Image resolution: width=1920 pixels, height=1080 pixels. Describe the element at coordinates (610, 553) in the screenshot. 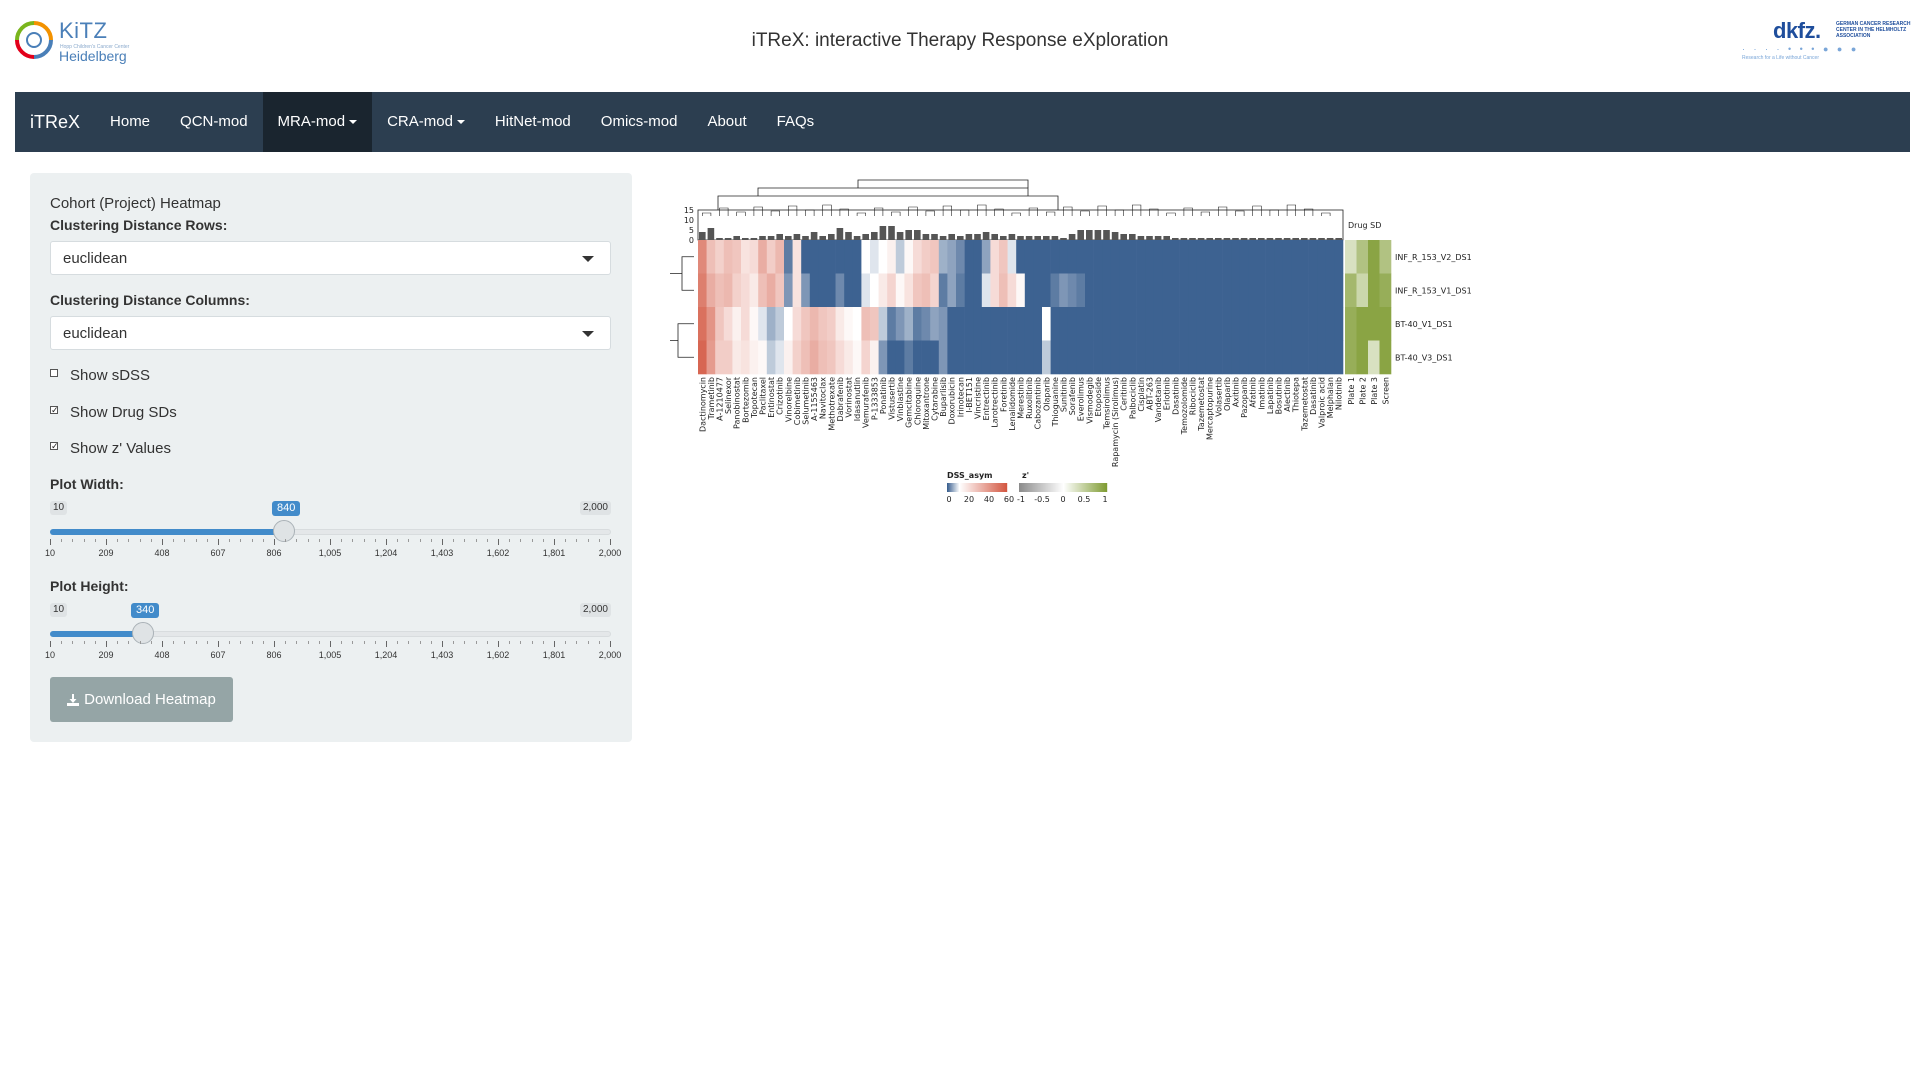

I see `slider-tick-label: 2,000` at that location.